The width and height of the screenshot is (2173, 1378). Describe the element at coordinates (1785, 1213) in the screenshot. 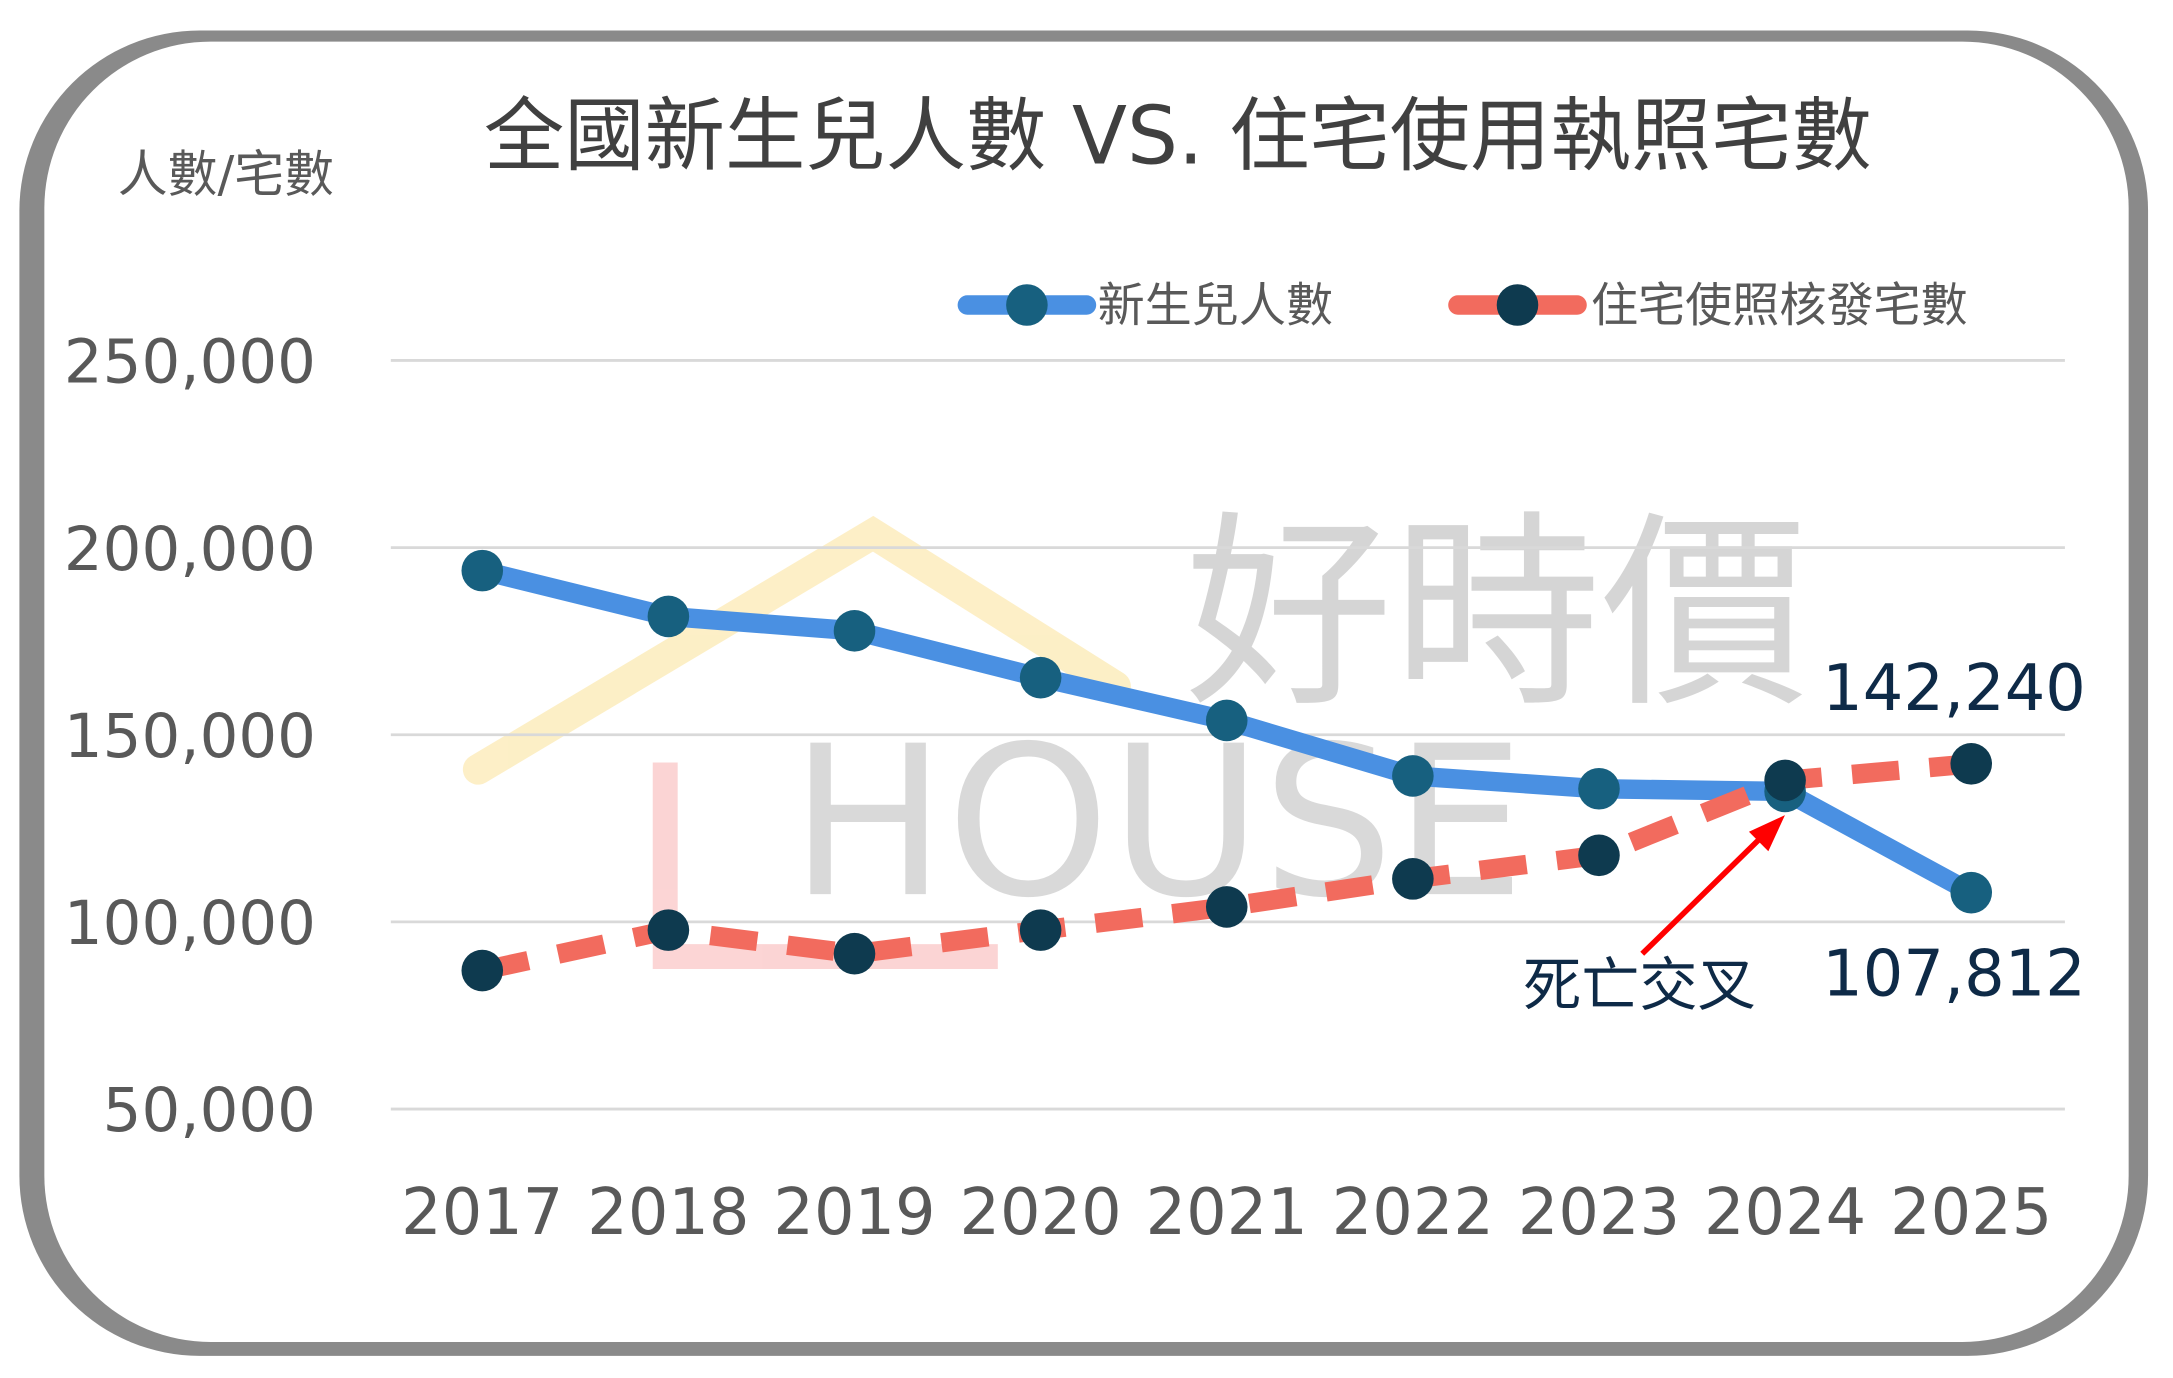

I see `x-tick-label: 2024` at that location.